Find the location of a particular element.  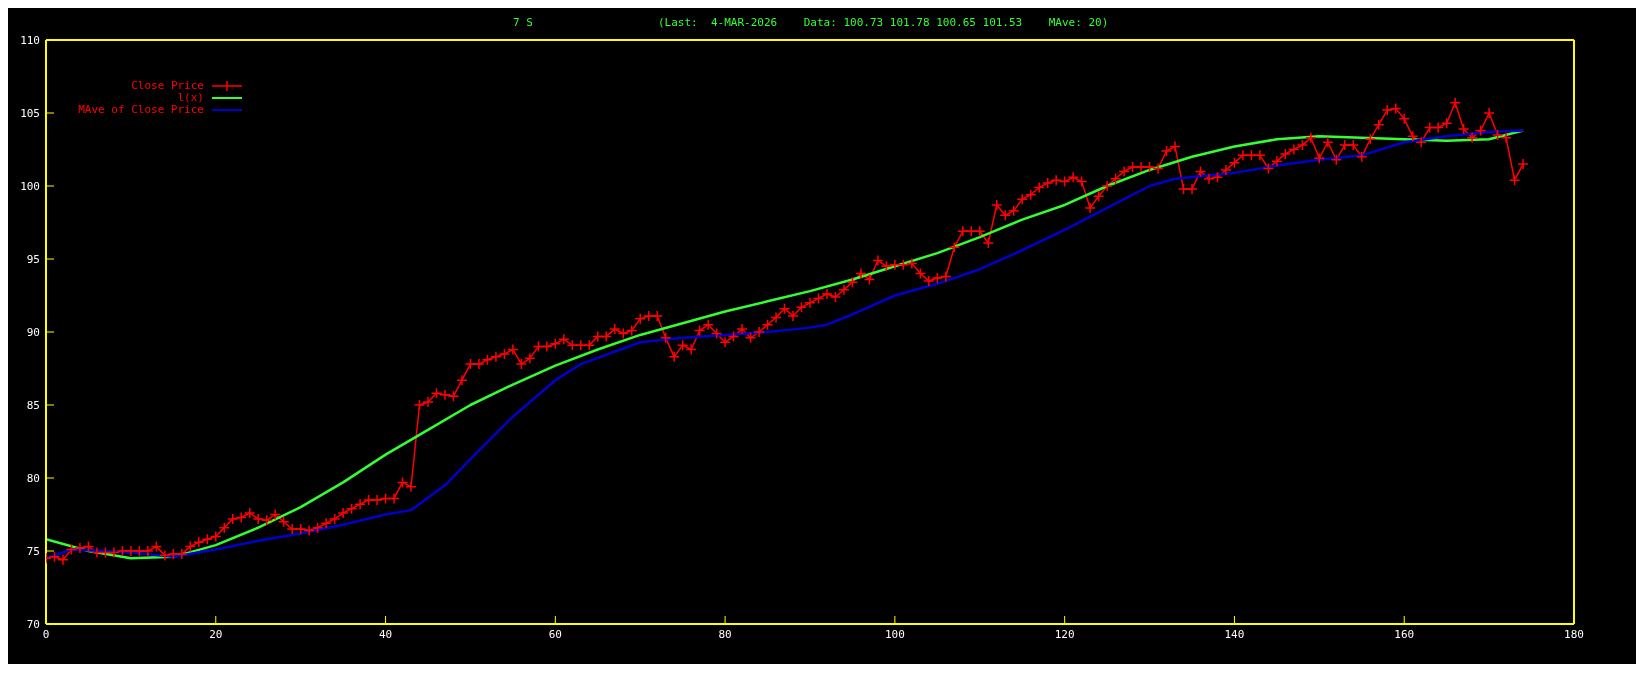

legend-label: l(x) is located at coordinates (190, 97).